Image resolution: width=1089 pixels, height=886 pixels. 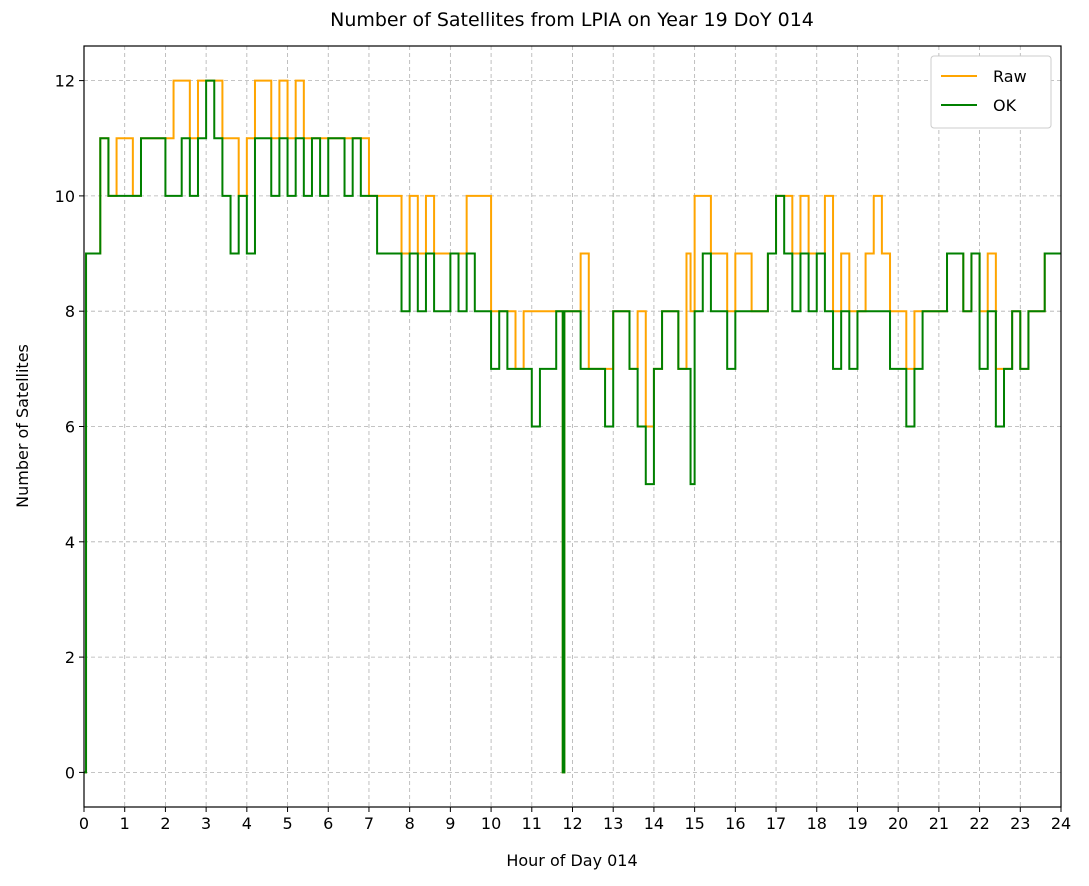 What do you see at coordinates (70, 311) in the screenshot?
I see `y-tick-label: 8` at bounding box center [70, 311].